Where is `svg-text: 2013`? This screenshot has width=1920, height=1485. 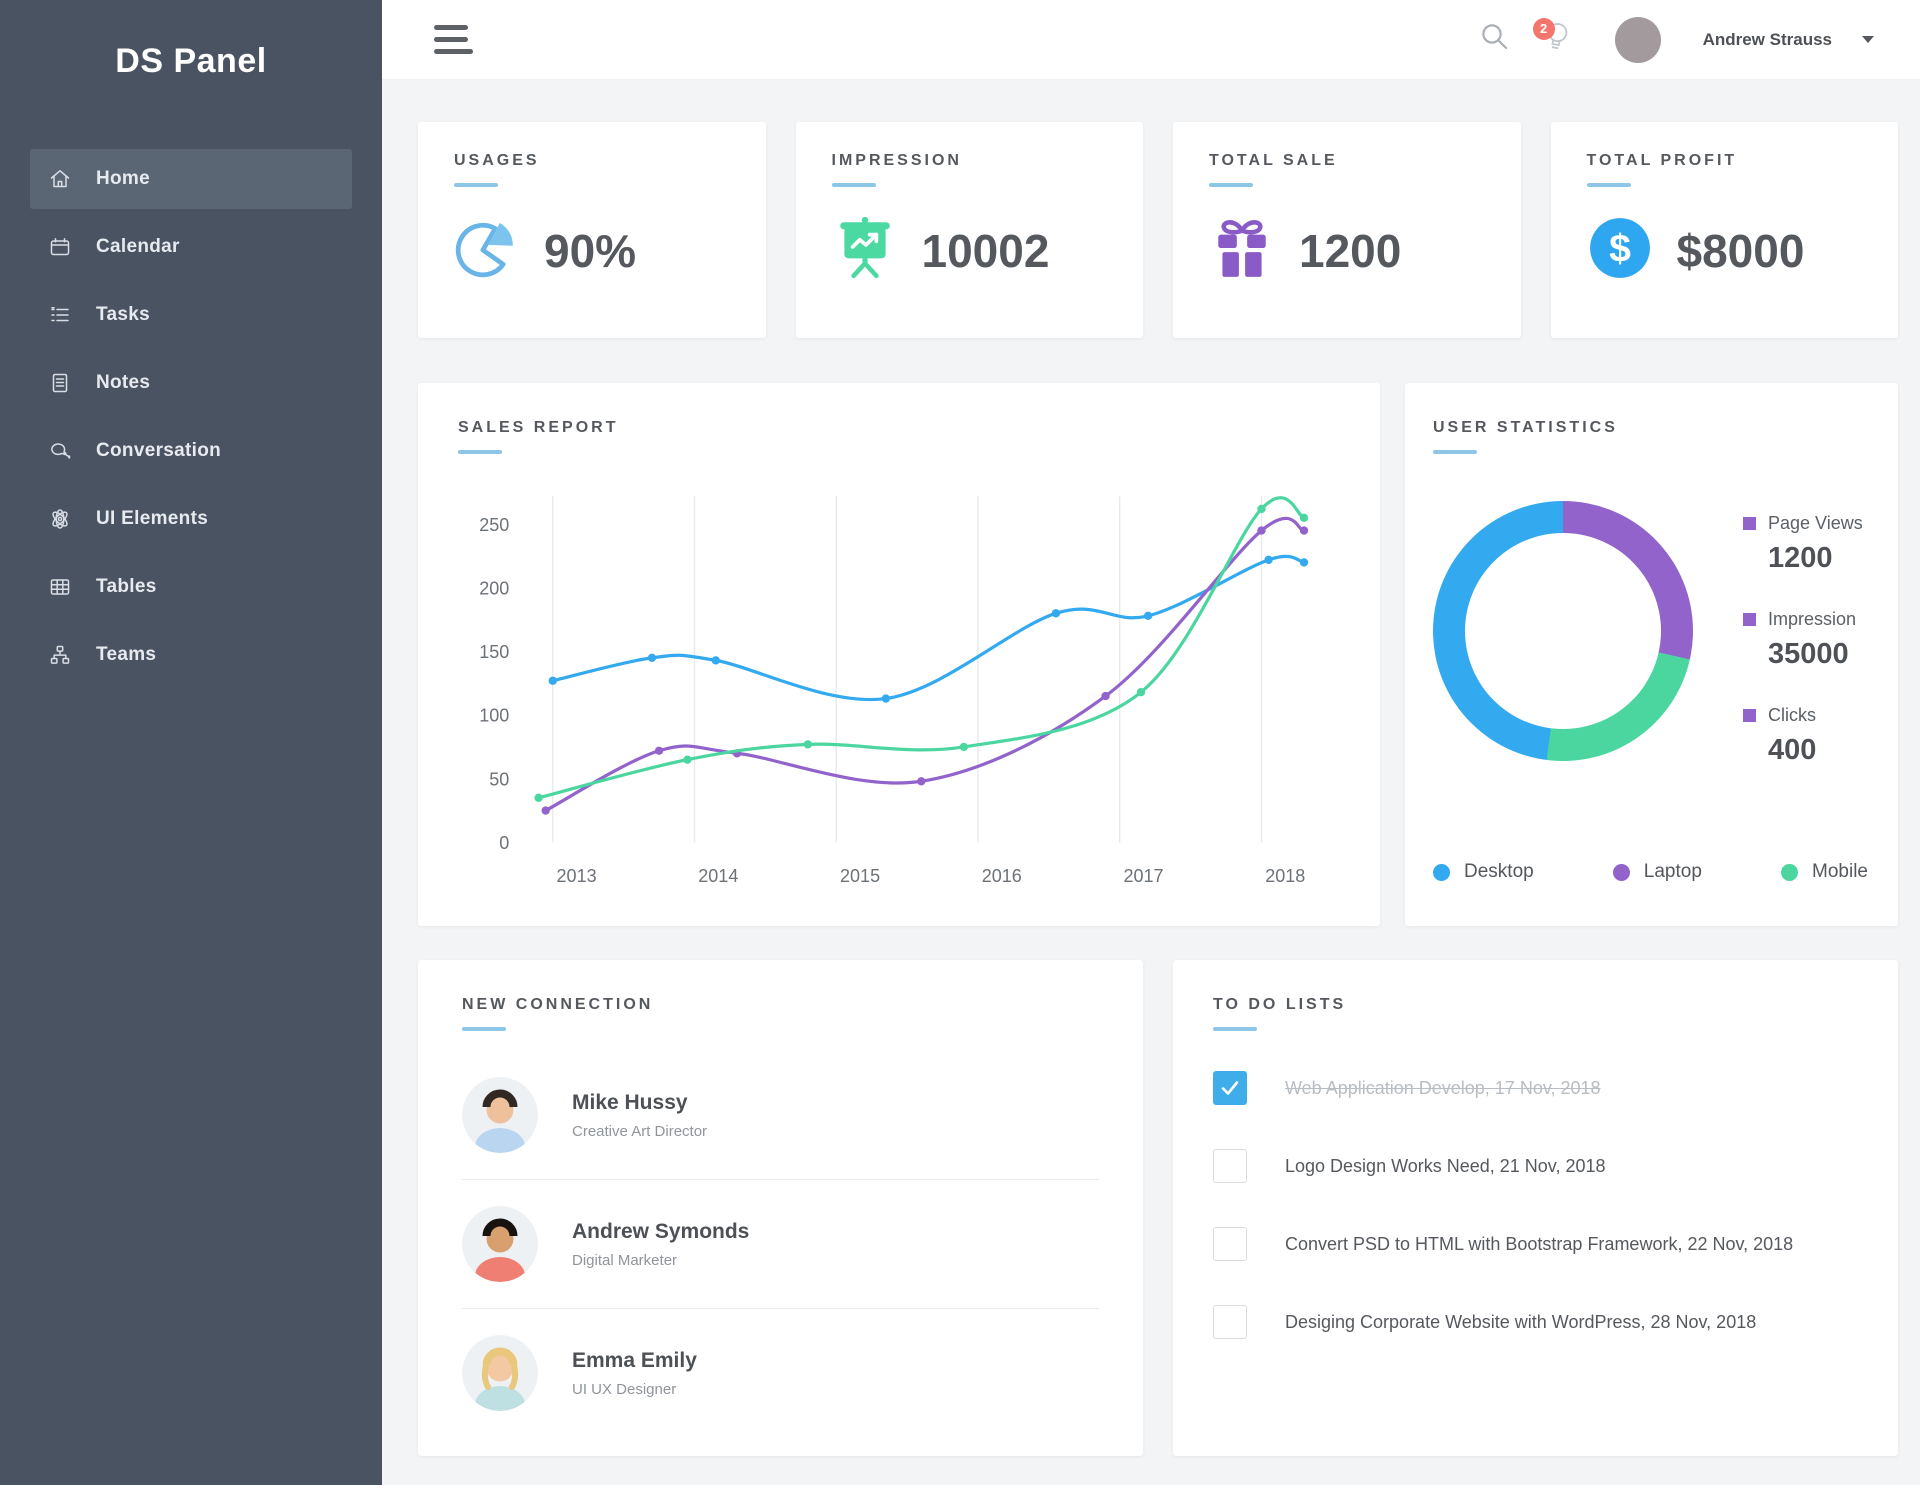 svg-text: 2013 is located at coordinates (577, 876).